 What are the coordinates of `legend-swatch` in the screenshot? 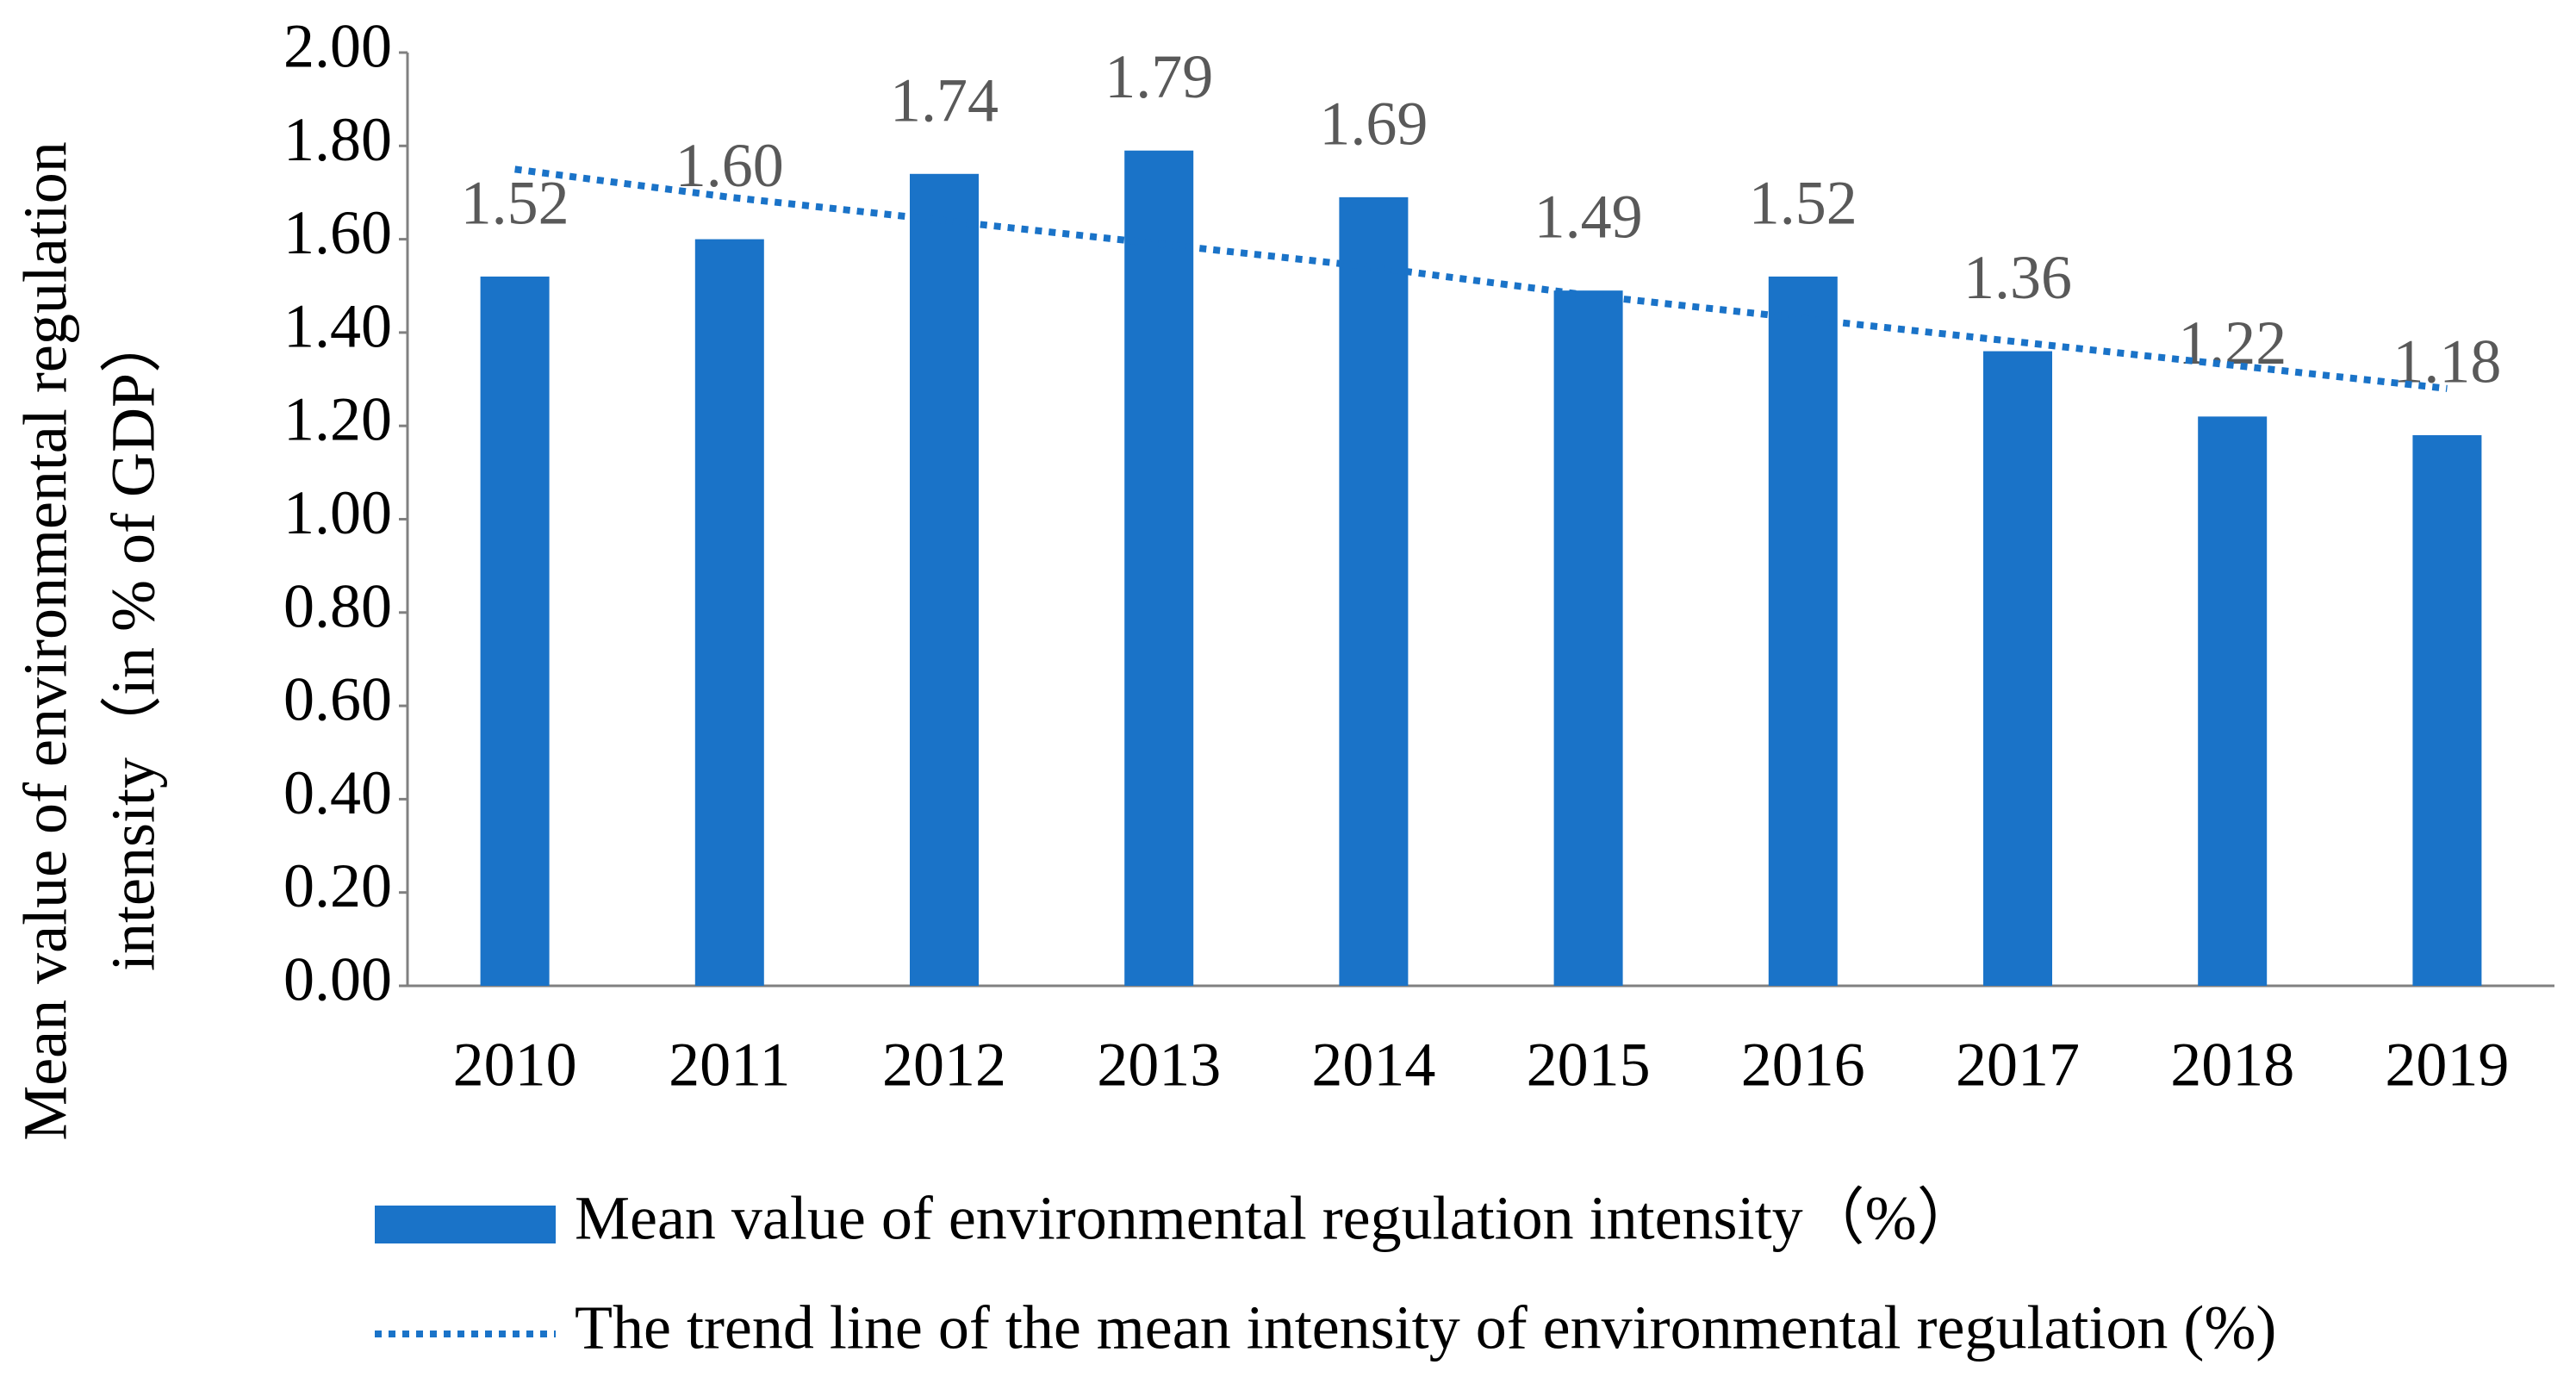 It's located at (465, 1224).